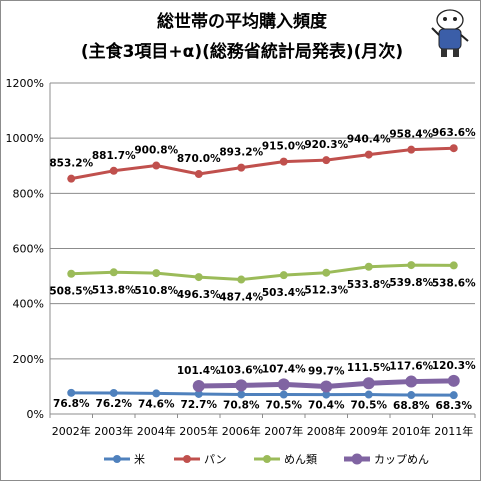  Describe the element at coordinates (114, 404) in the screenshot. I see `data-label: 76.2%` at that location.